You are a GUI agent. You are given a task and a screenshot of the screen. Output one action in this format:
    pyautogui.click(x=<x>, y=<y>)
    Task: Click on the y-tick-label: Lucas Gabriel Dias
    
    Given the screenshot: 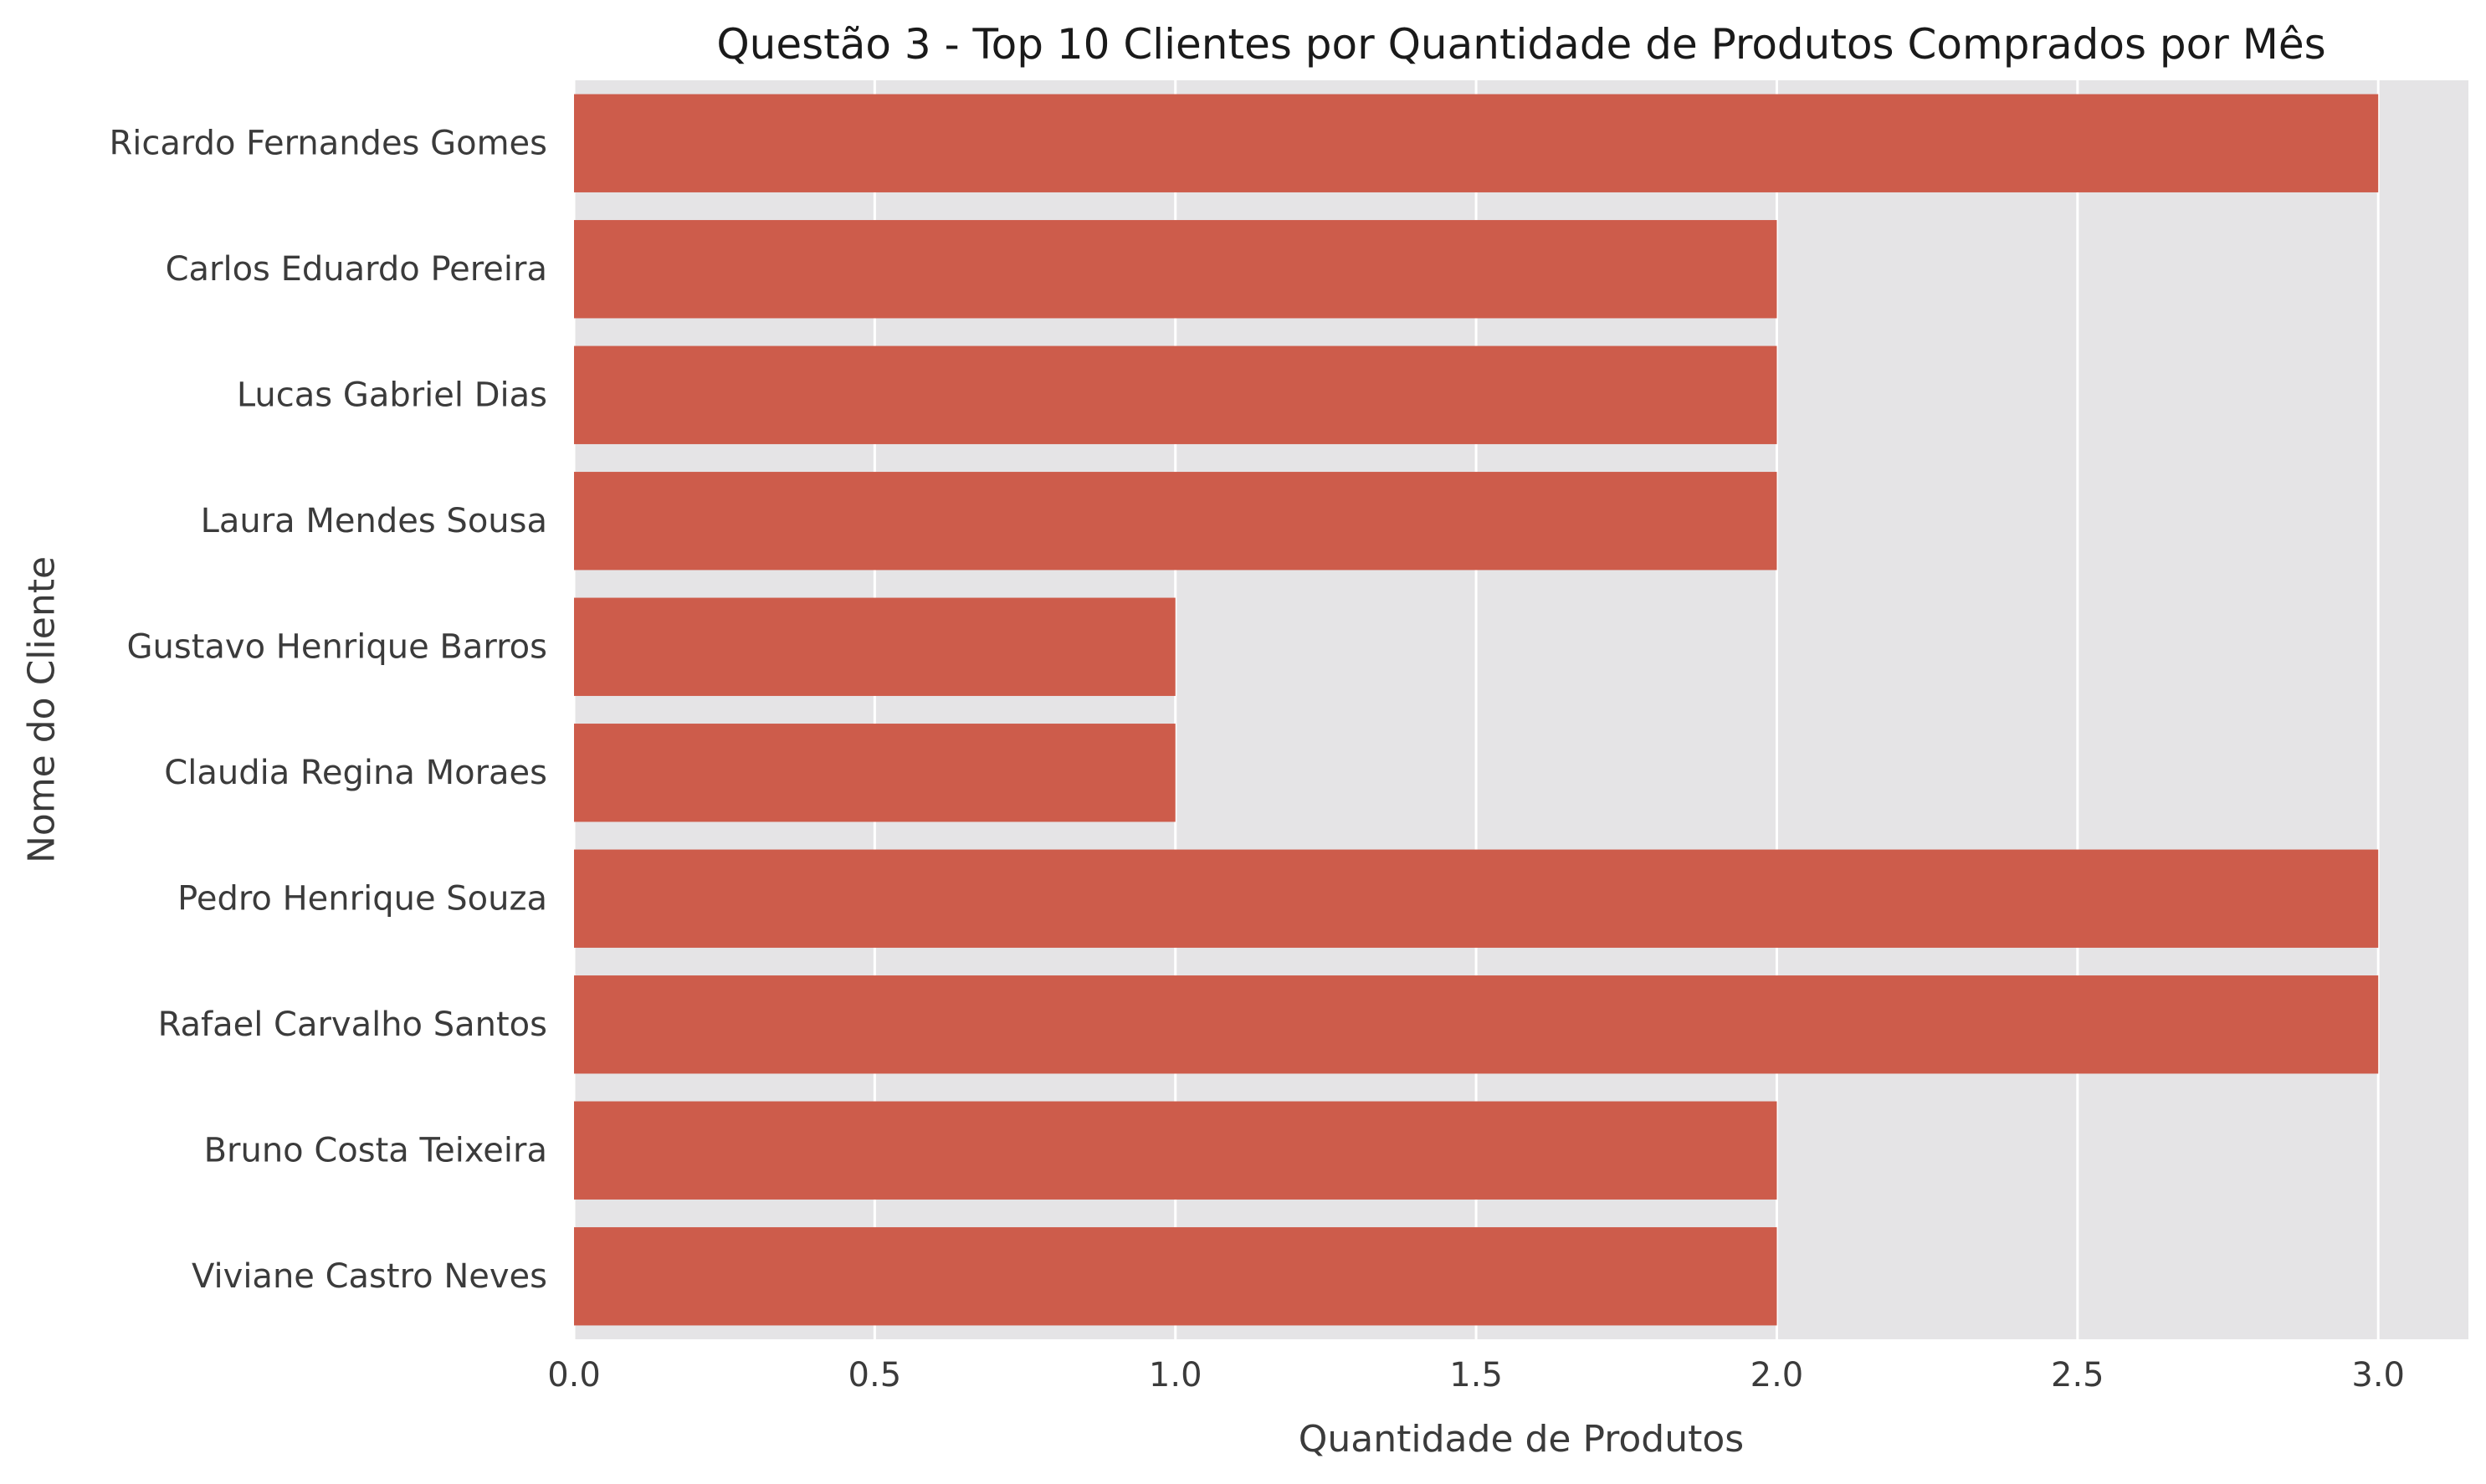 What is the action you would take?
    pyautogui.click(x=392, y=395)
    